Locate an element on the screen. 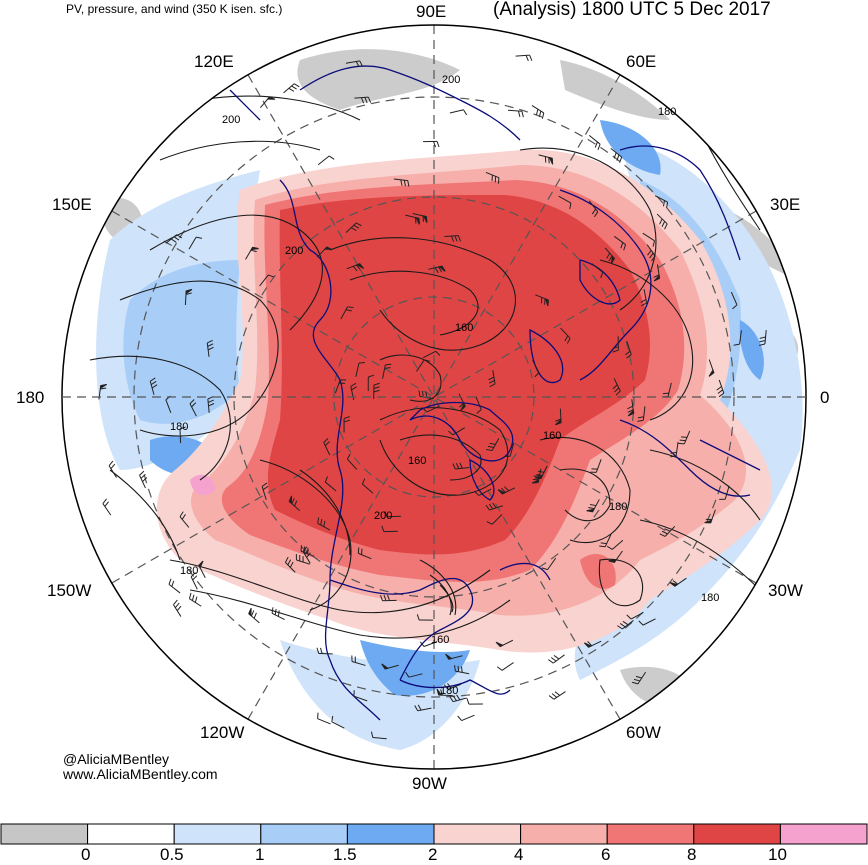  lon-label-150e: 150E is located at coordinates (72, 204).